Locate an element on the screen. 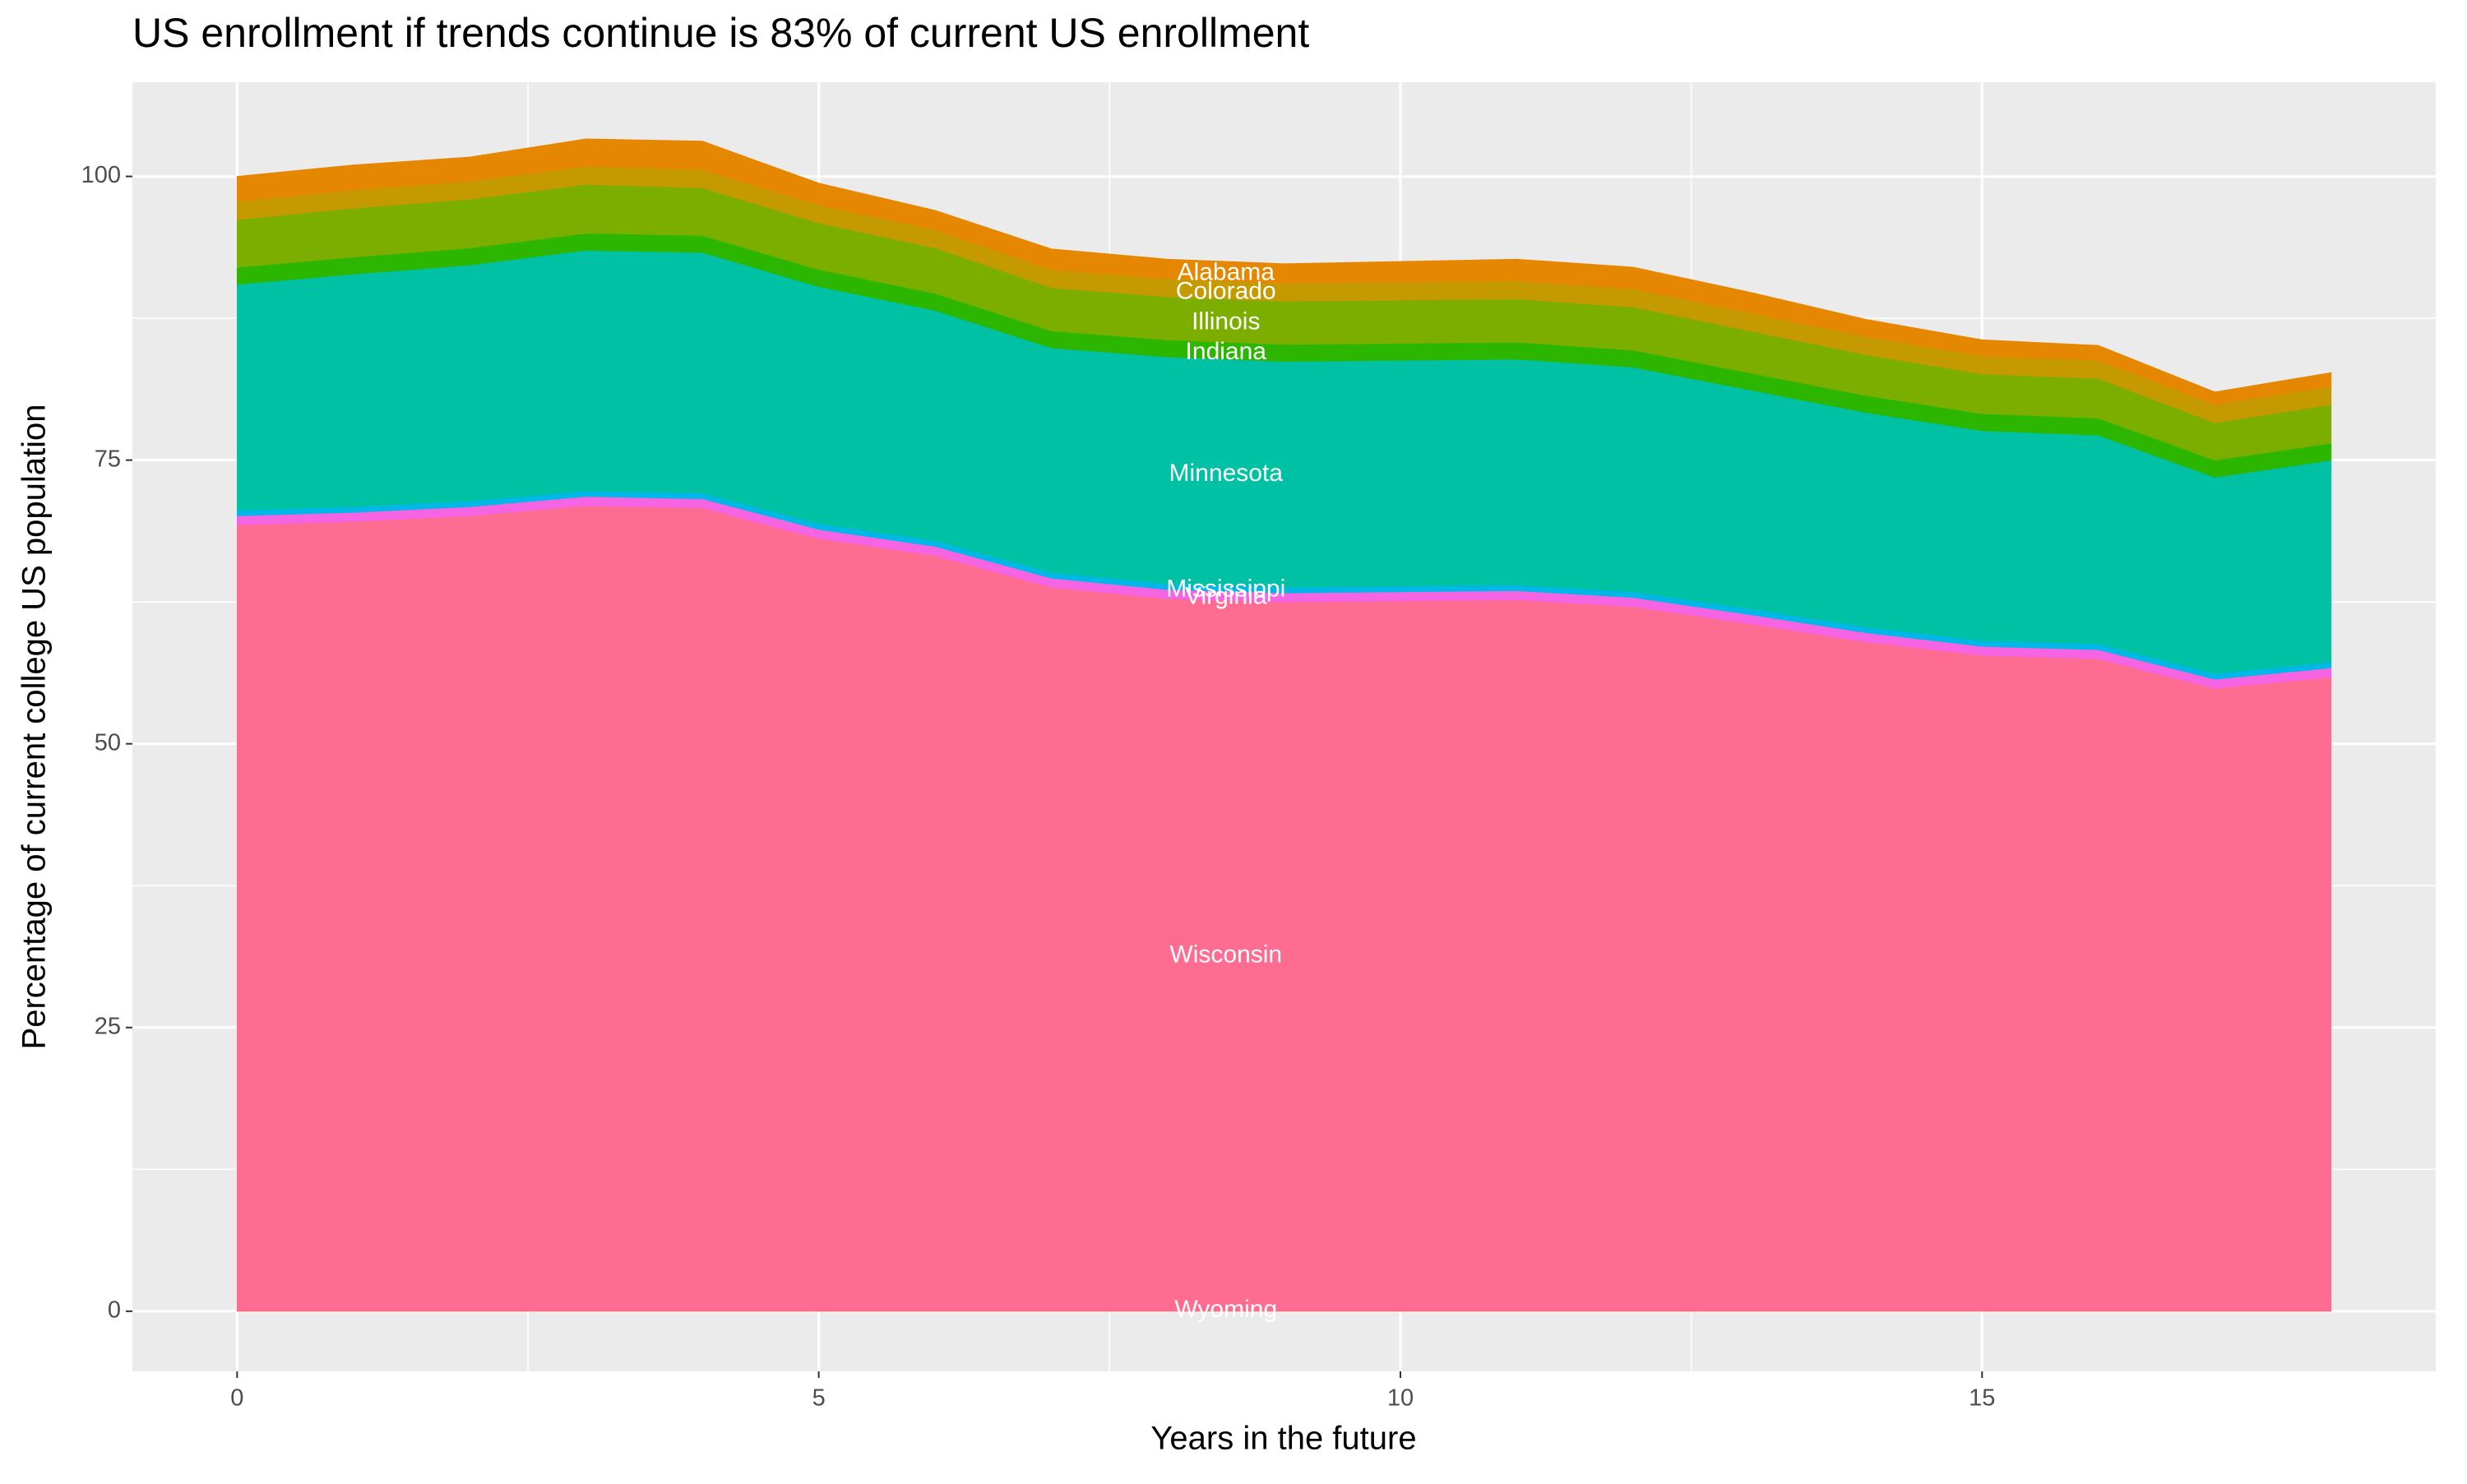 The height and width of the screenshot is (1484, 2467). y-tick-label: 0 is located at coordinates (115, 1311).